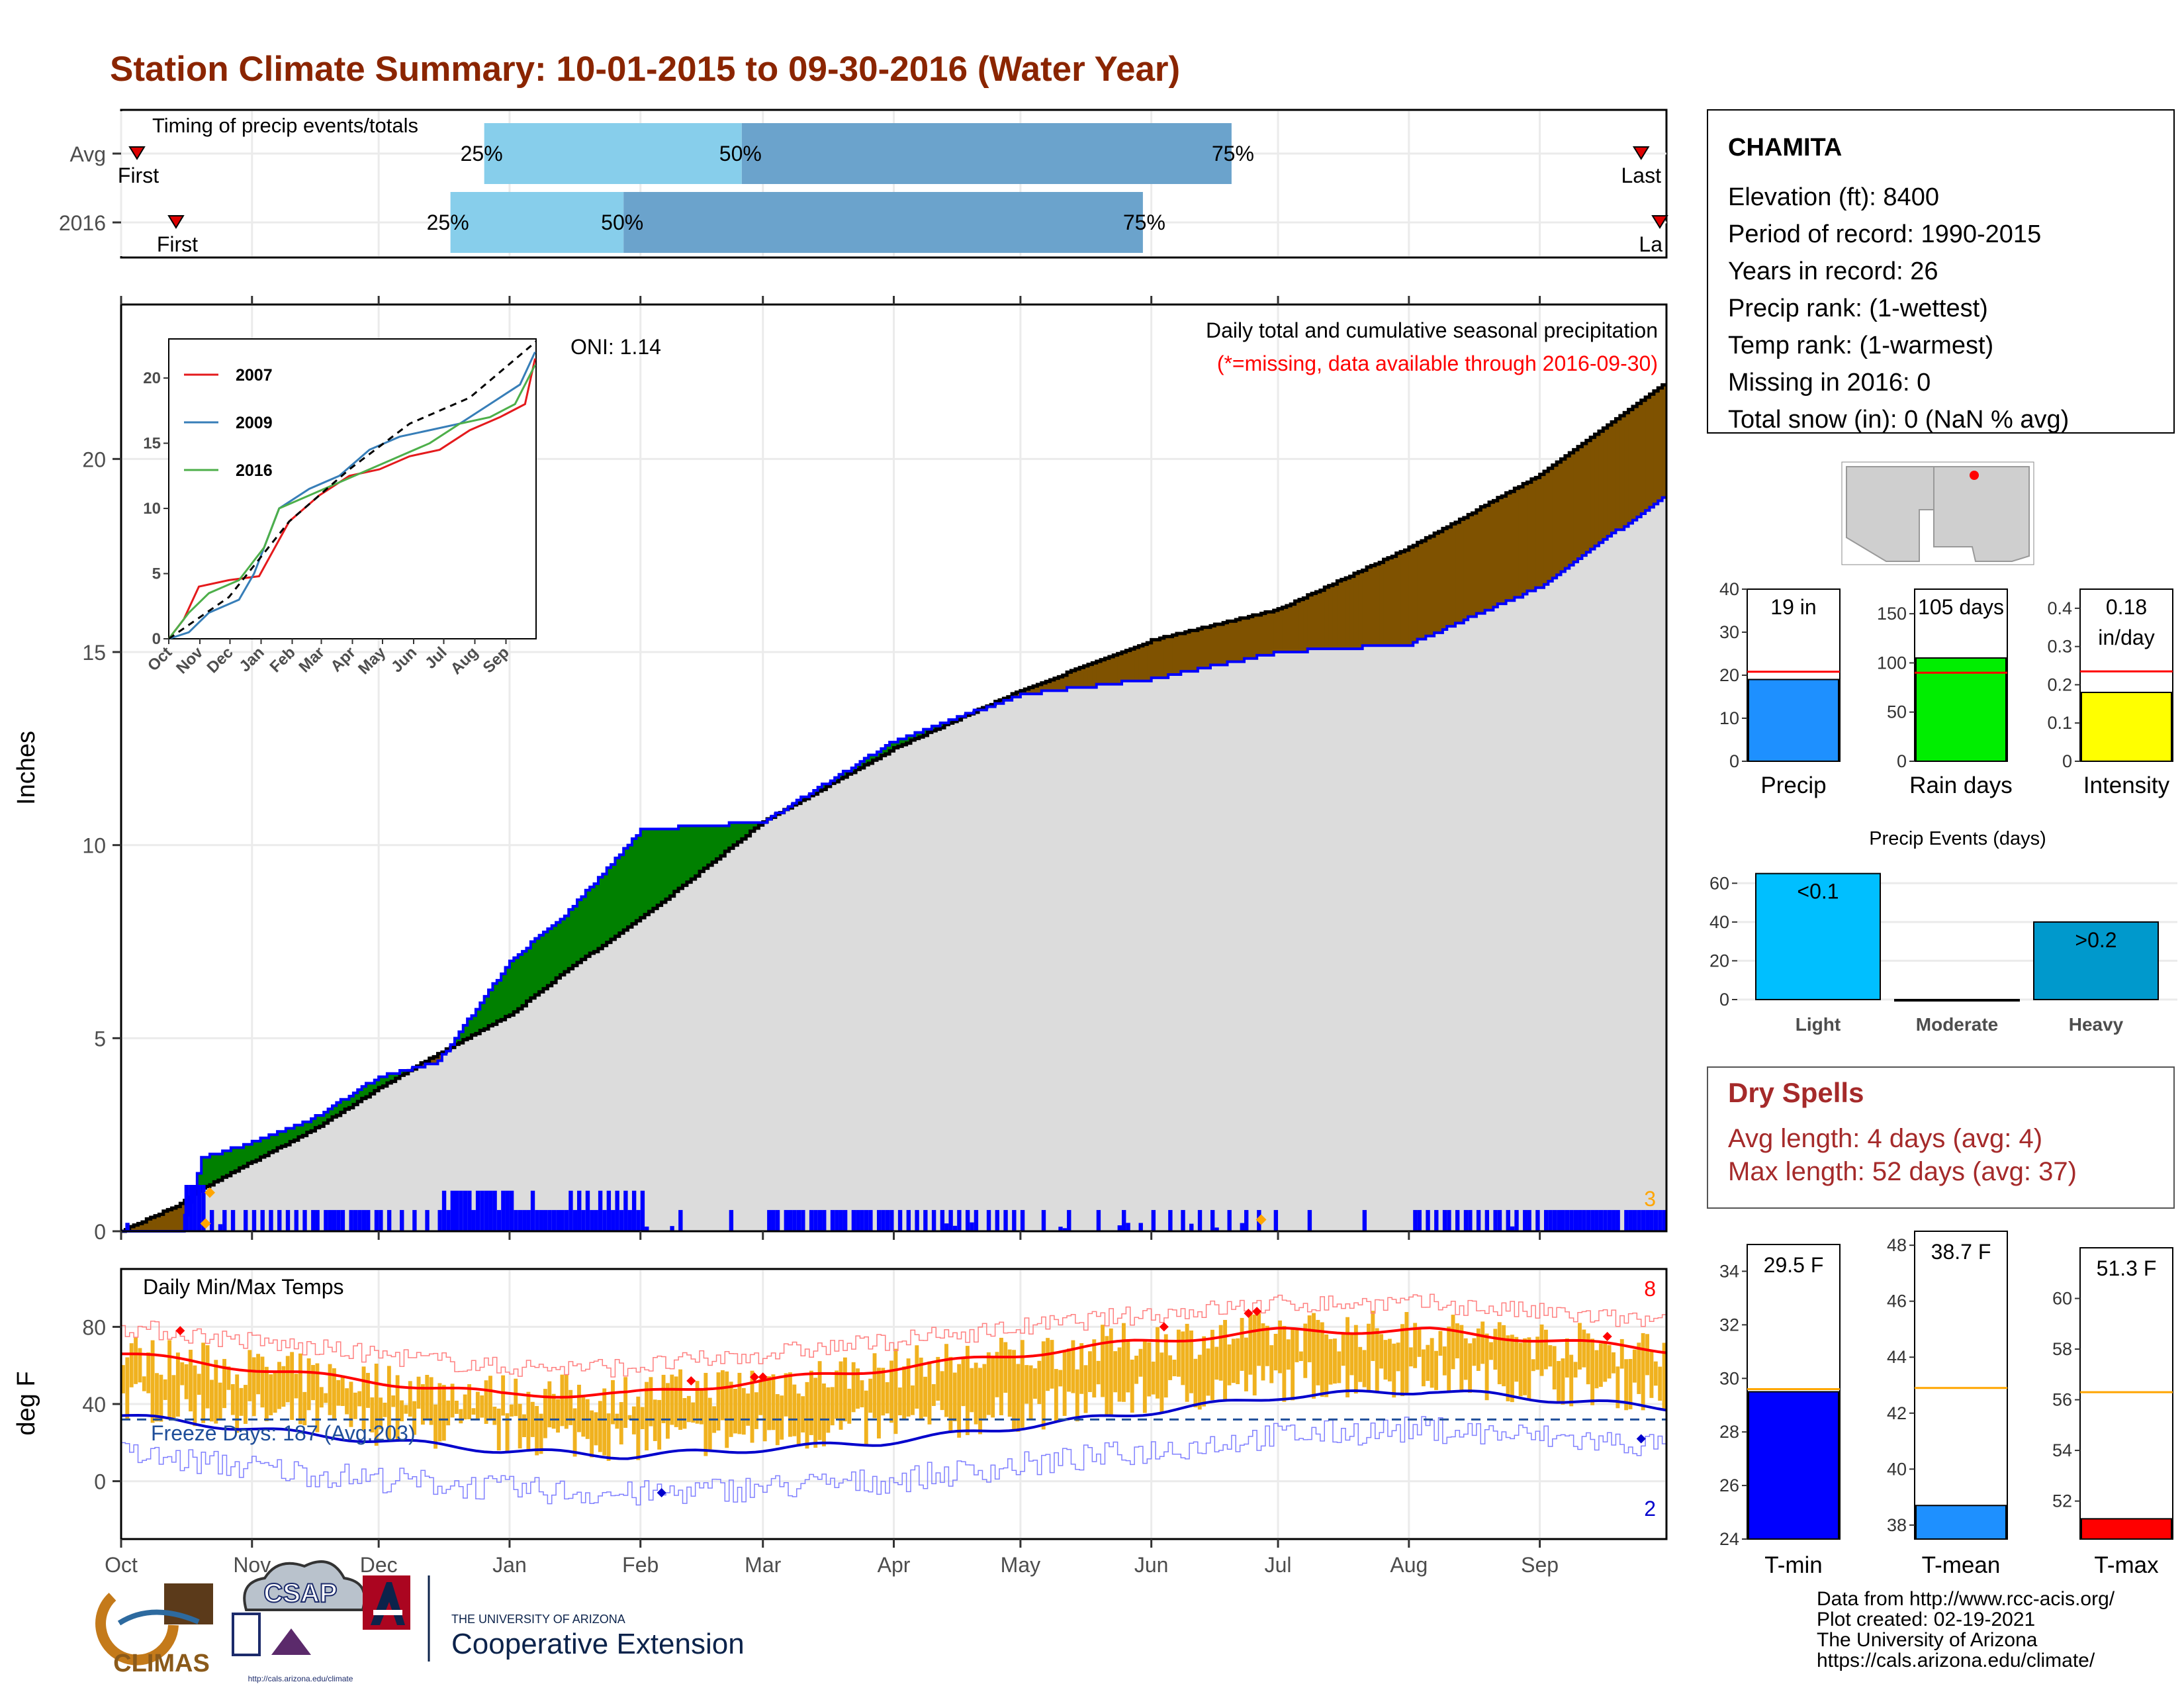 Image resolution: width=2184 pixels, height=1688 pixels. What do you see at coordinates (1729, 675) in the screenshot?
I see `summary-ytick-label: 20` at bounding box center [1729, 675].